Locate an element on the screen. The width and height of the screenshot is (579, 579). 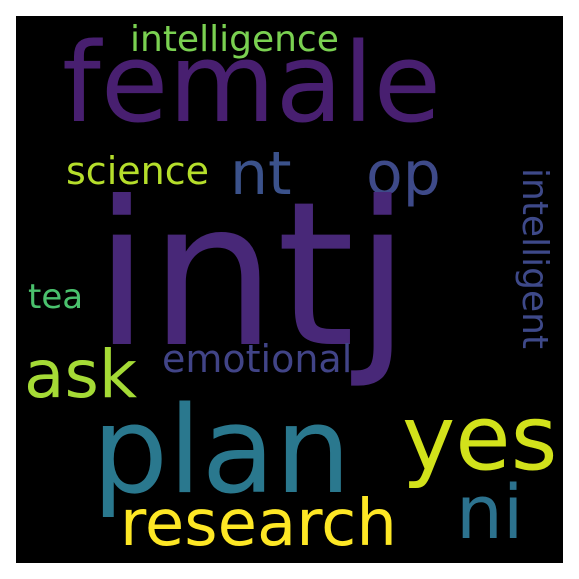
word-research: research is located at coordinates (258, 524).